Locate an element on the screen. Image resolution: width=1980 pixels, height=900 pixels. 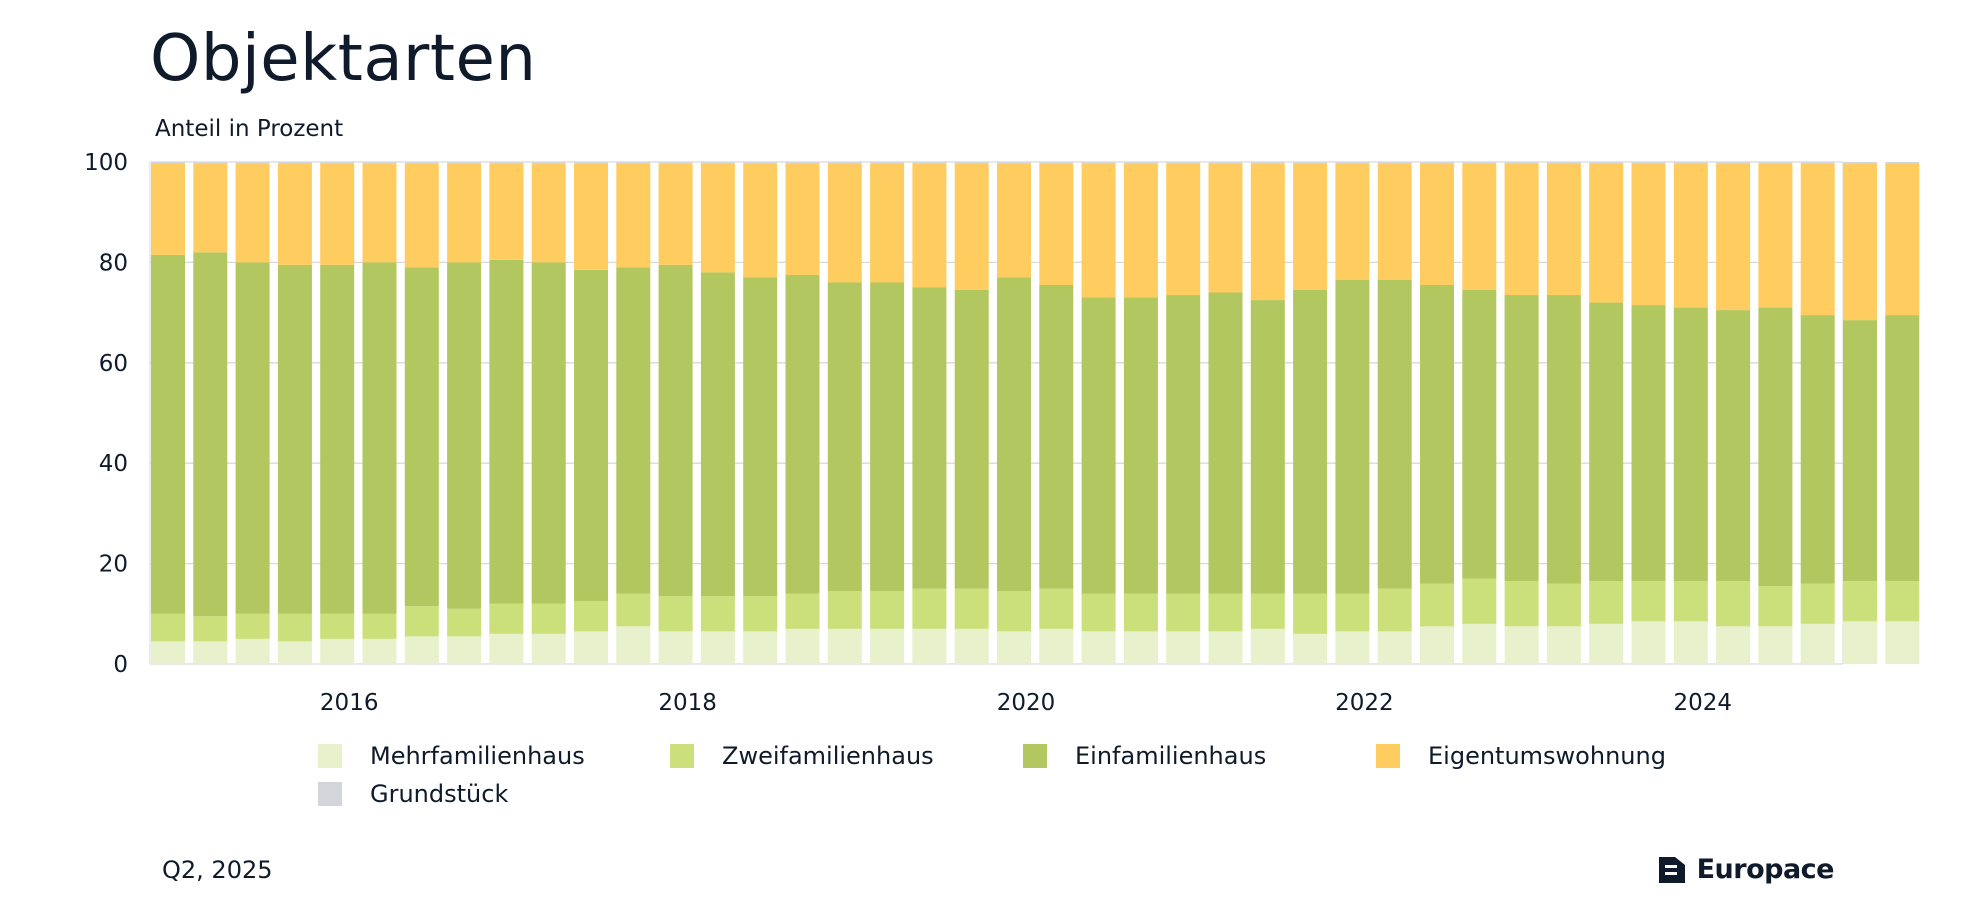
chart-title: Objektarten is located at coordinates (343, 59).